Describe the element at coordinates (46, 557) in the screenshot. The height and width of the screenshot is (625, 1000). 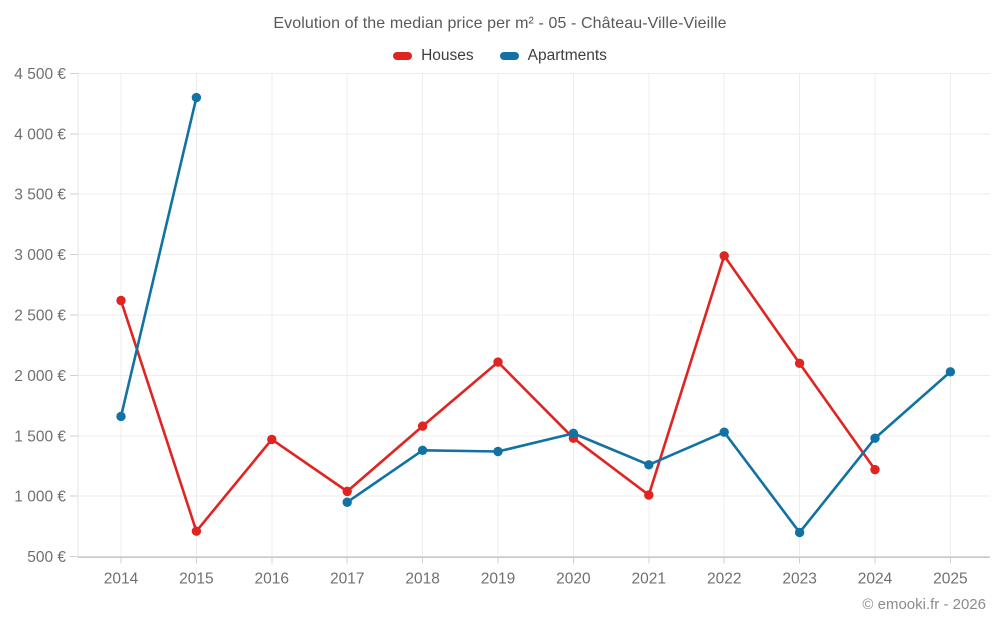
I see `y-axis-label: 500 €` at that location.